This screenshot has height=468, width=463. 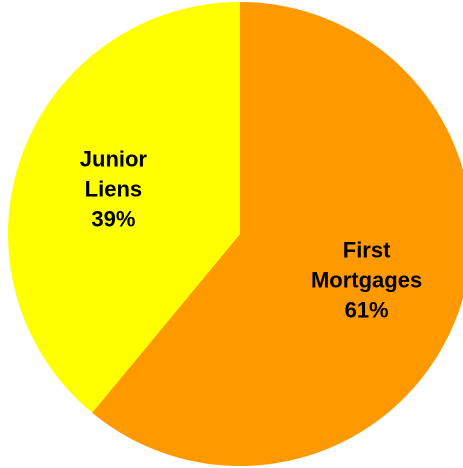 What do you see at coordinates (367, 250) in the screenshot?
I see `pie-slice-label-line: First` at bounding box center [367, 250].